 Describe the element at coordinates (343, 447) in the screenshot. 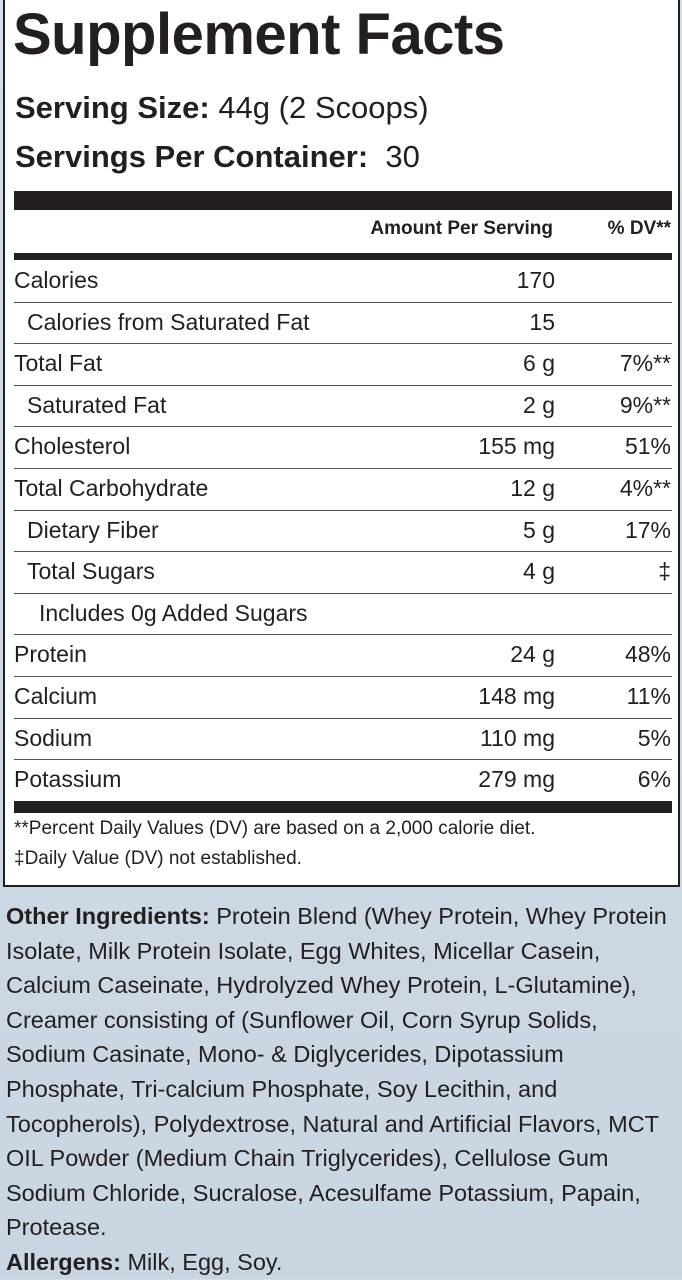

I see `nutrient-row: Cholesterol 155 mg 51%` at that location.